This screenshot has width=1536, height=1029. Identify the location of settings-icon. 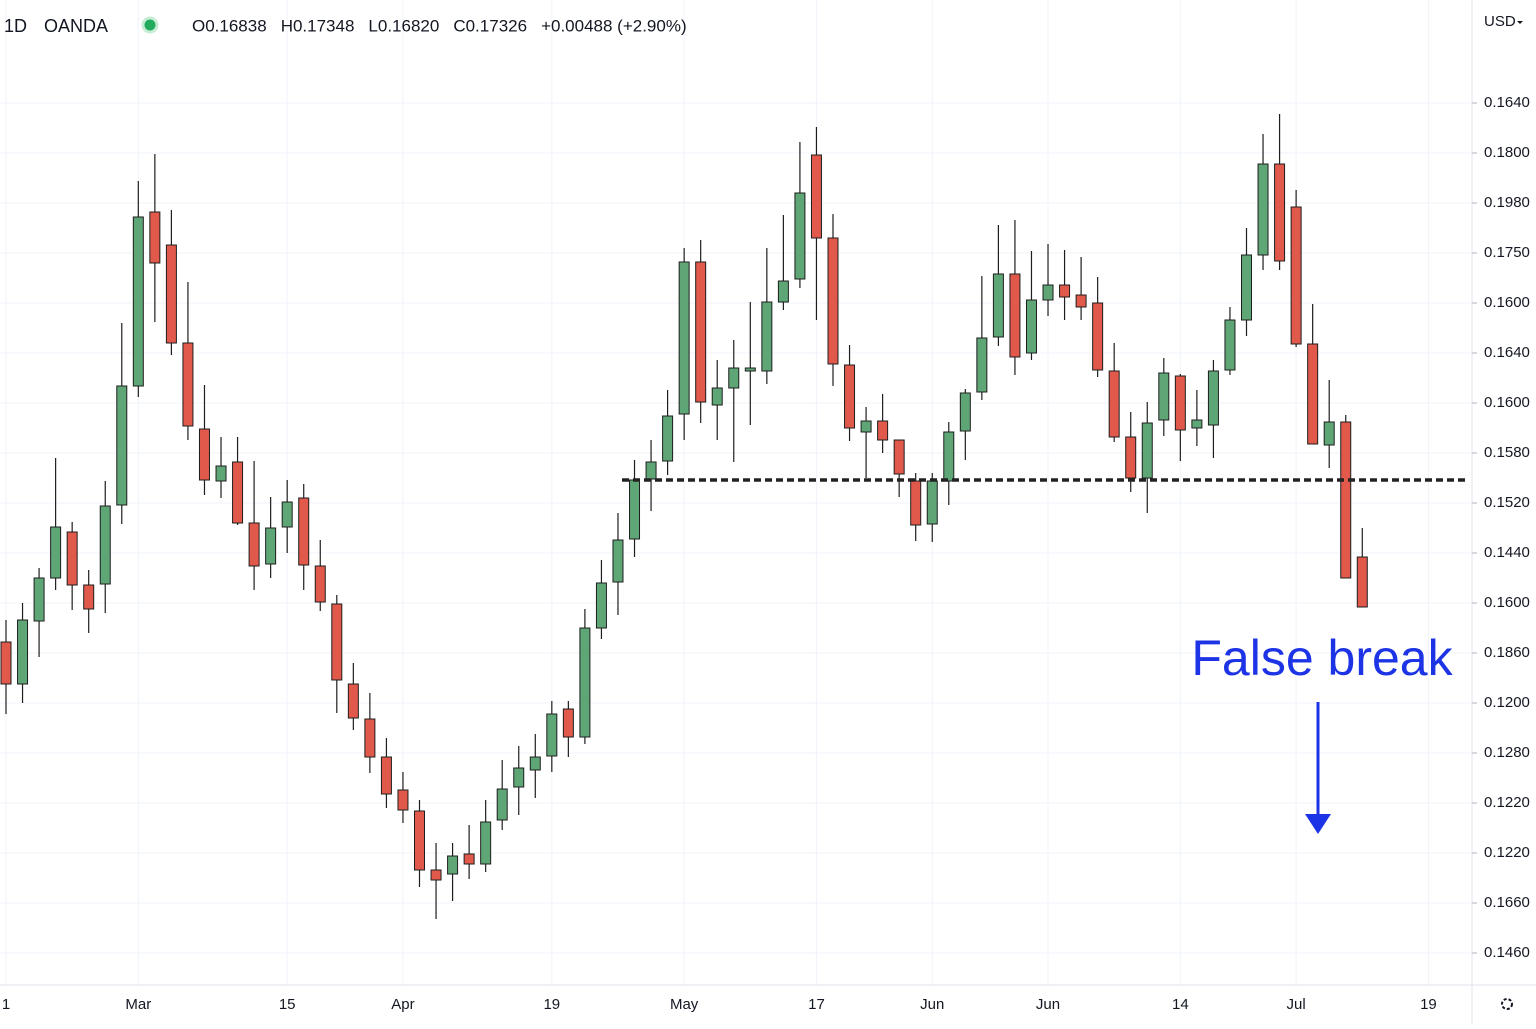
(1507, 1004).